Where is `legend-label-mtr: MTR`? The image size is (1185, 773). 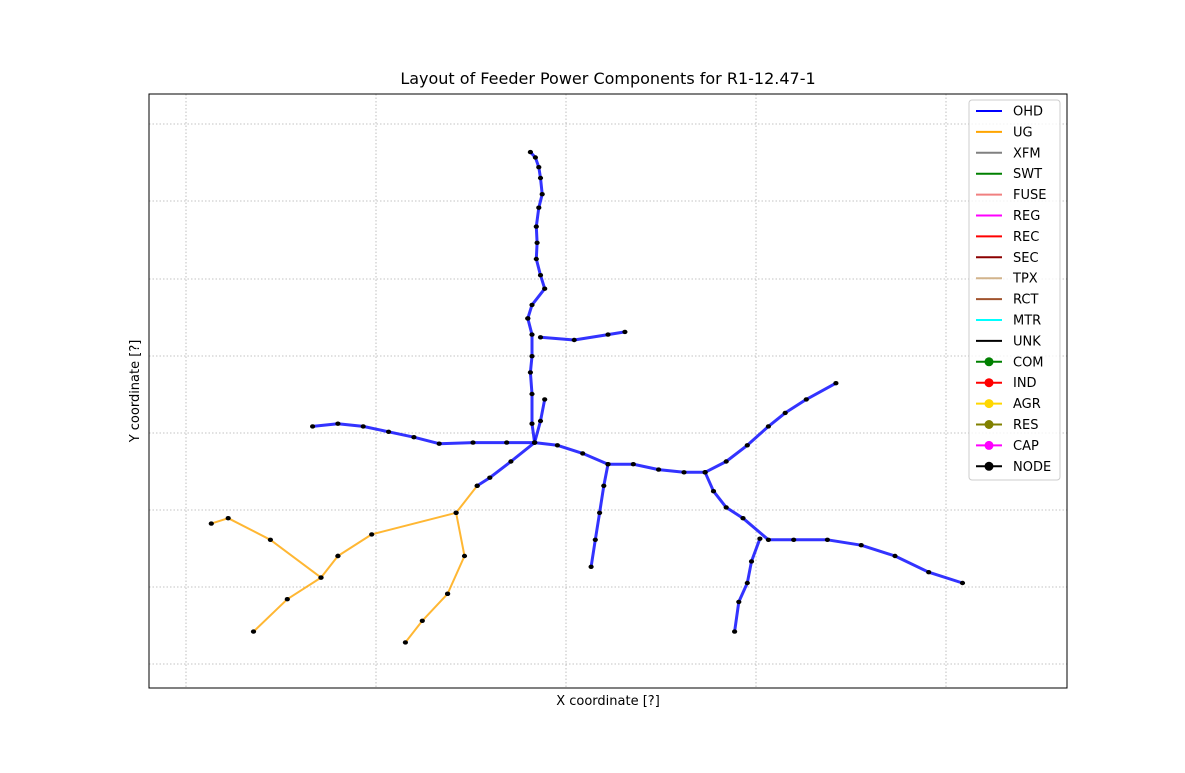
legend-label-mtr: MTR is located at coordinates (1027, 321).